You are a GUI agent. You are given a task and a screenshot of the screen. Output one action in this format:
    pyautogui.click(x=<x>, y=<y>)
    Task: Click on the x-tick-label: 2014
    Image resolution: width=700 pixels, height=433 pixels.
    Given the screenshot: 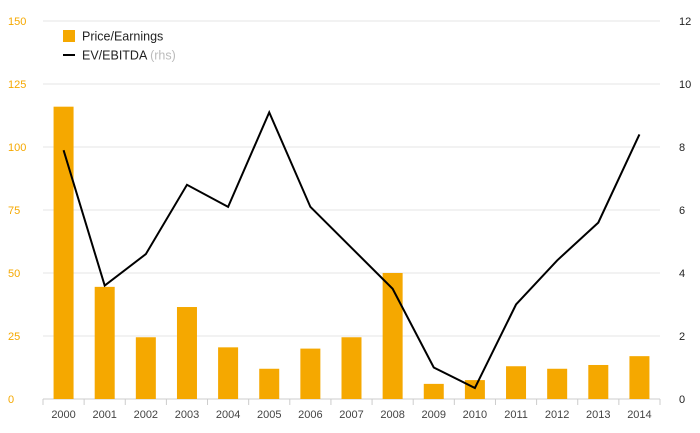 What is the action you would take?
    pyautogui.click(x=639, y=415)
    